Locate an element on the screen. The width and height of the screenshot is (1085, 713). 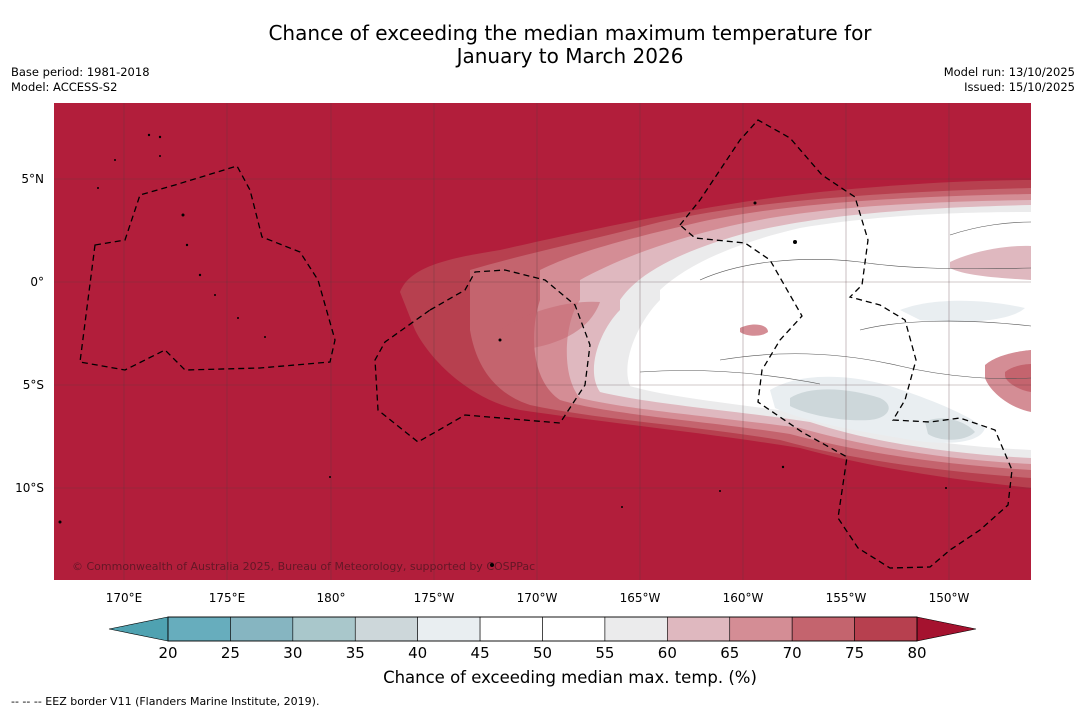
colorbar-tick: 80 is located at coordinates (916, 653).